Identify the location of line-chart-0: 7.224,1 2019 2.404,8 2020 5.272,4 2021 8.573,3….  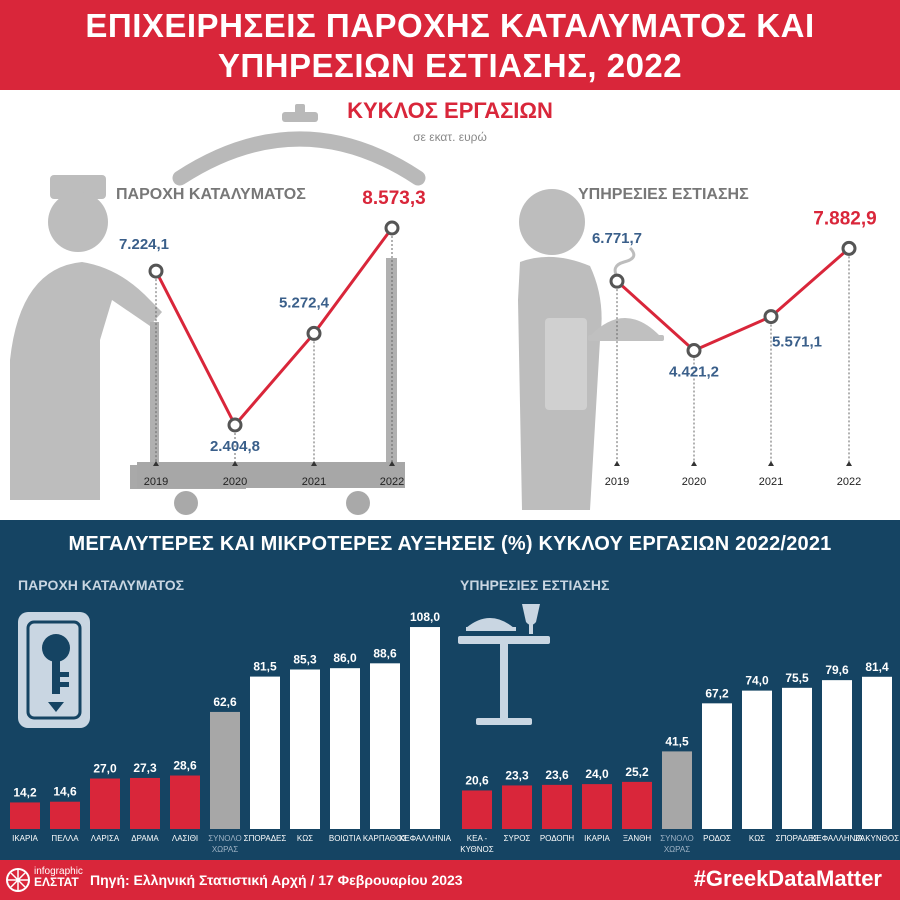
(272, 338).